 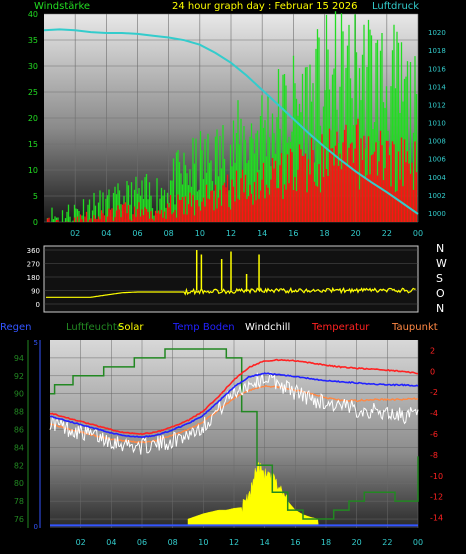 I want to click on legend-dewpoint: Taupunkt, so click(x=414, y=327).